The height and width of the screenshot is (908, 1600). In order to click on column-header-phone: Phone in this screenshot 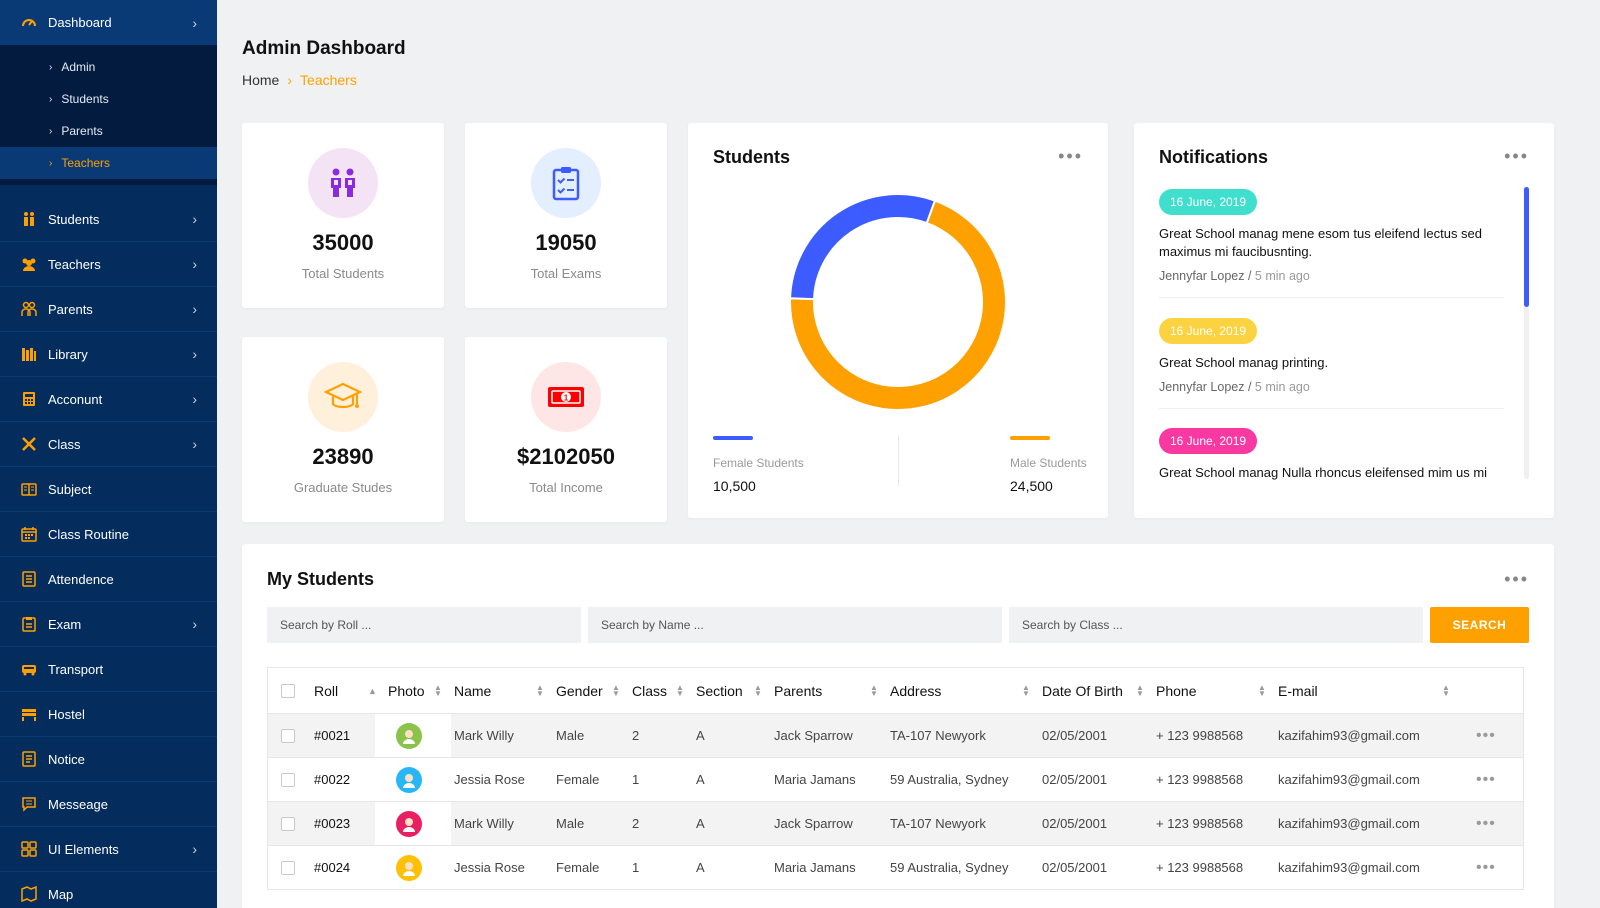, I will do `click(1176, 690)`.